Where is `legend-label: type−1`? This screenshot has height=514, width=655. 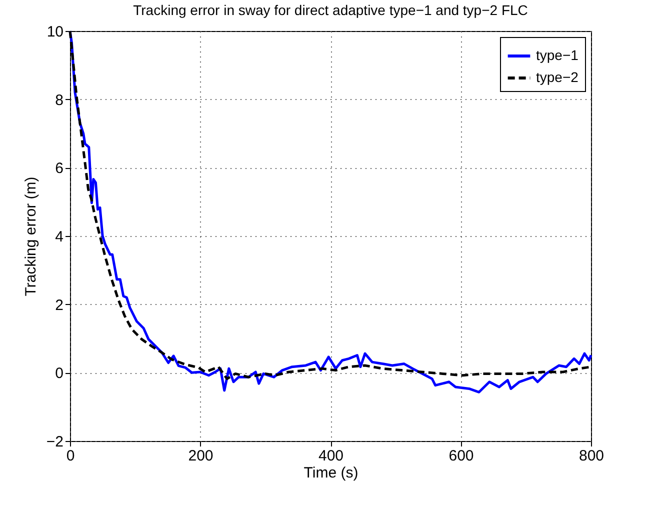 legend-label: type−1 is located at coordinates (557, 55).